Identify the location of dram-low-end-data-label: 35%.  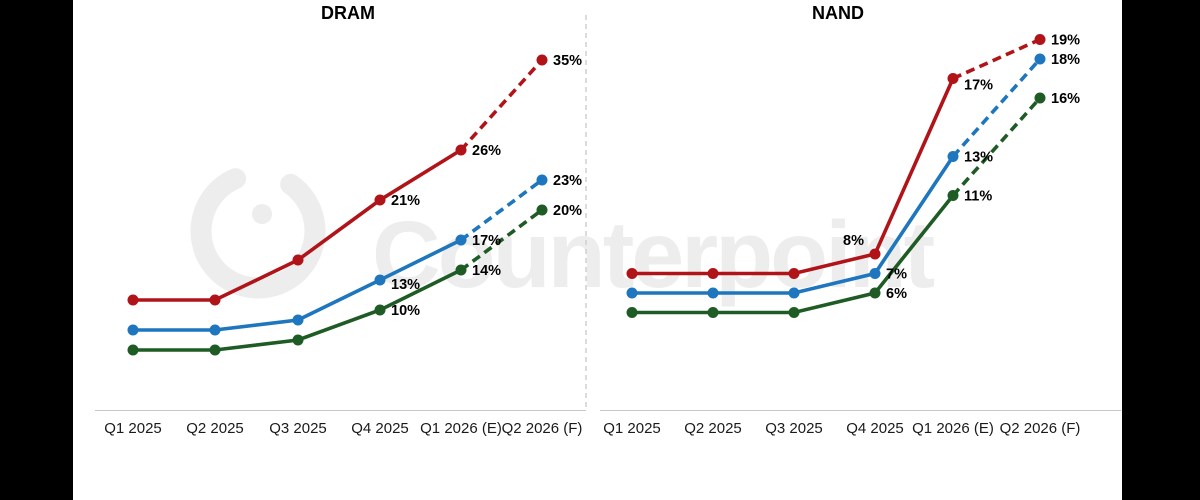
(567, 61).